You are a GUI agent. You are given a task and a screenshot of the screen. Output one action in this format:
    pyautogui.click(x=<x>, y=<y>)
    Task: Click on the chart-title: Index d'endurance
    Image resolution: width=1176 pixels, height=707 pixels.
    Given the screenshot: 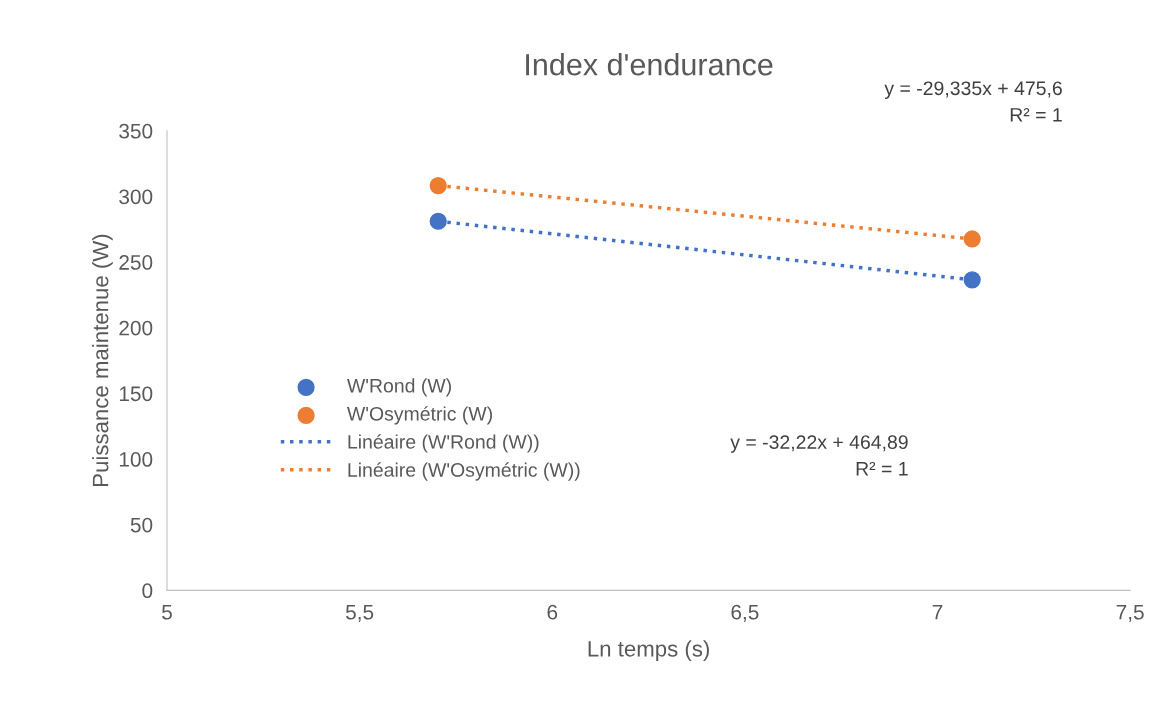 What is the action you would take?
    pyautogui.click(x=649, y=64)
    